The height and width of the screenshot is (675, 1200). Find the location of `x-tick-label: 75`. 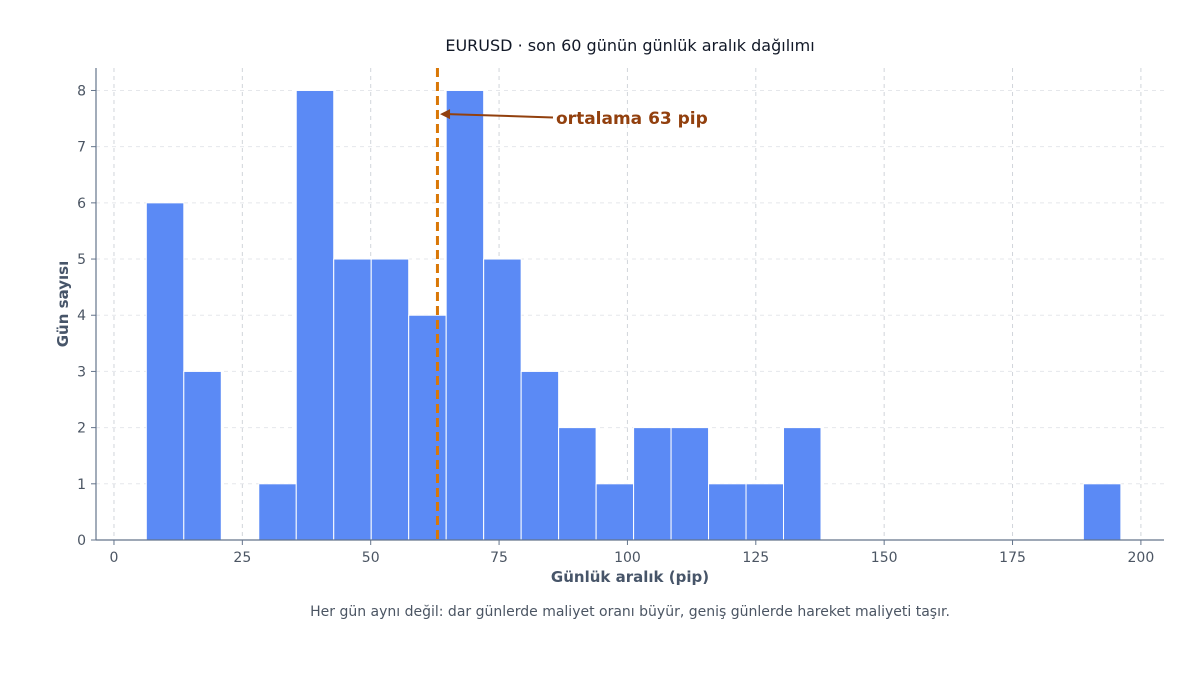

x-tick-label: 75 is located at coordinates (499, 558).